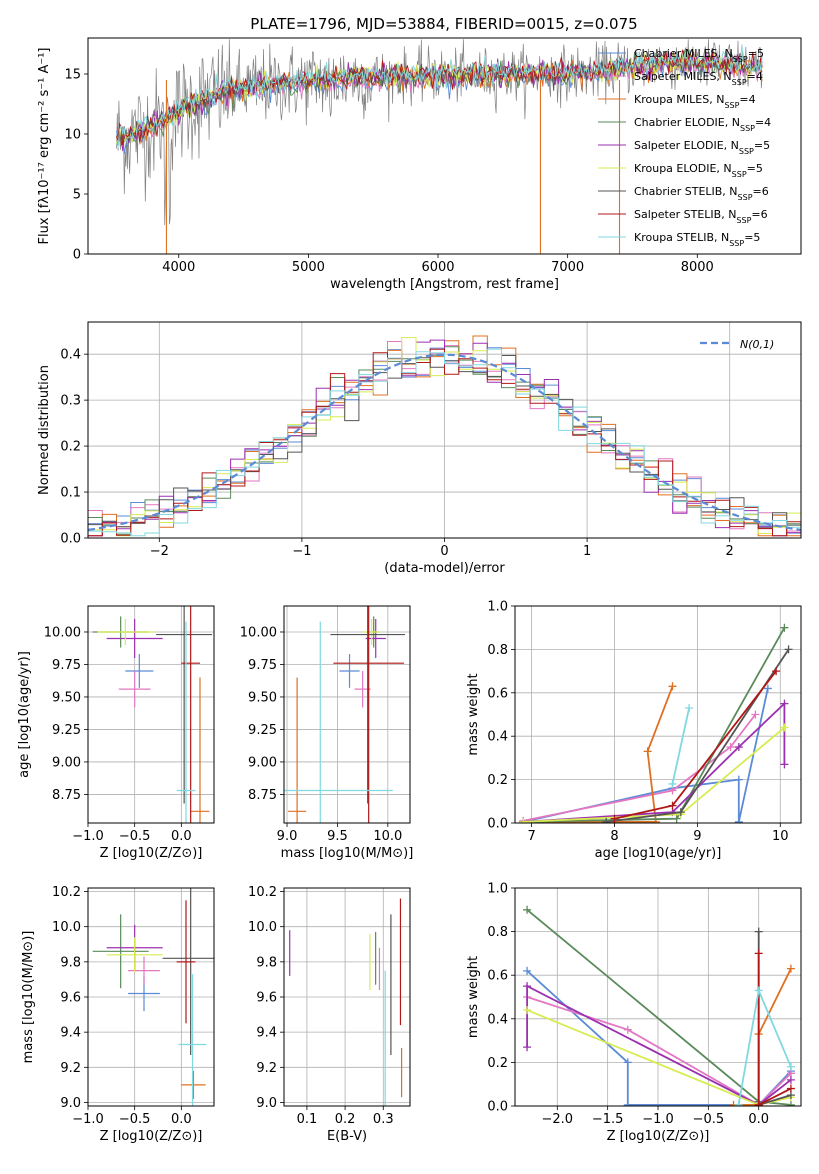  Describe the element at coordinates (70, 1033) in the screenshot. I see `y-tick-label: 9.4` at that location.